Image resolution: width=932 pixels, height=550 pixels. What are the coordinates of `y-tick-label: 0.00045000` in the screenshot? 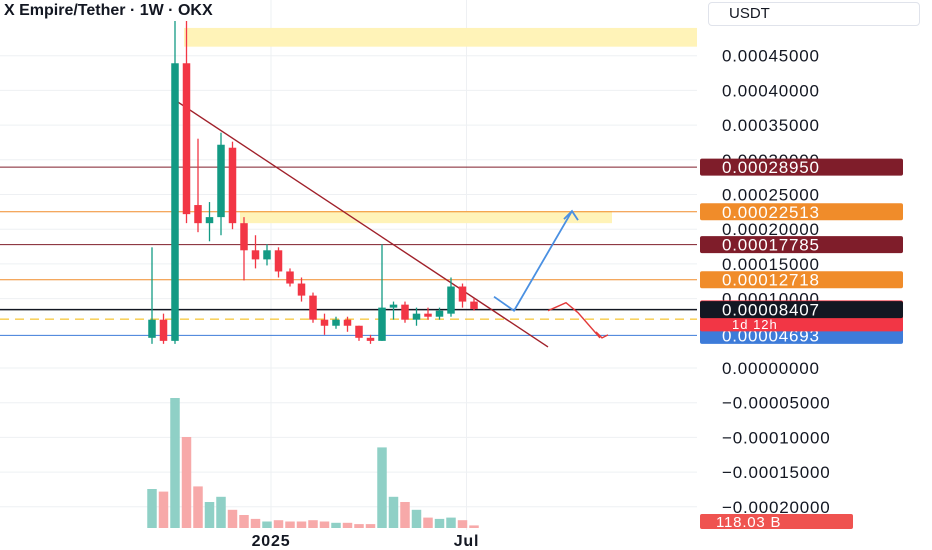 It's located at (771, 56).